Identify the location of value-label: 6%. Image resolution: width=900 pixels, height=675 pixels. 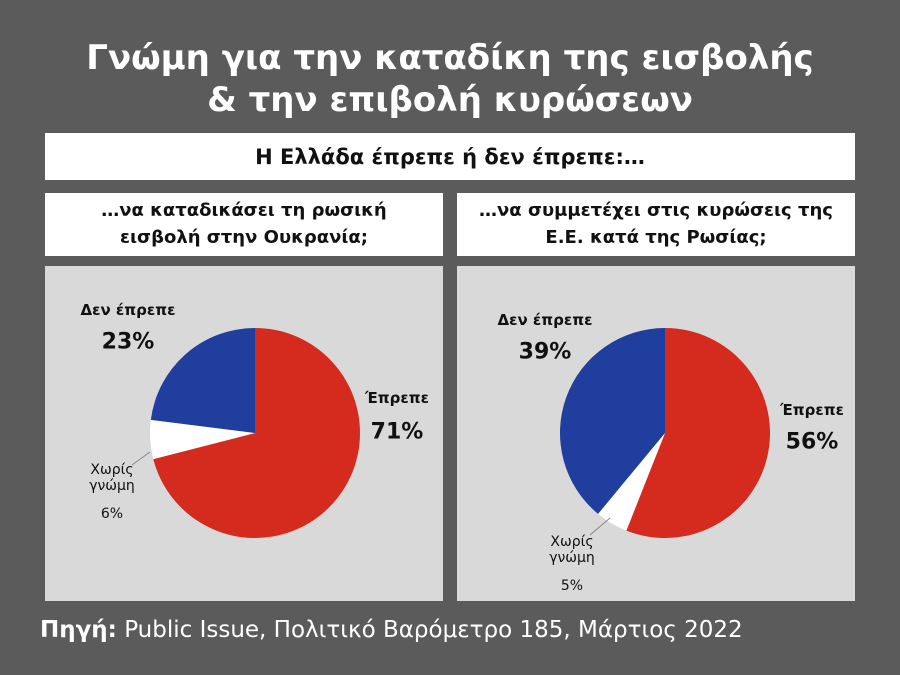
(112, 514).